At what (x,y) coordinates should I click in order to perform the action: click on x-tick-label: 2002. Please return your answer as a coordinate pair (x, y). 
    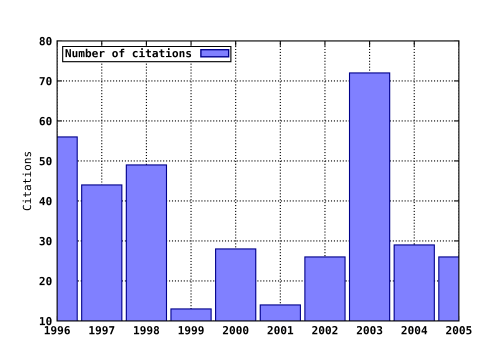
    Looking at the image, I should click on (325, 330).